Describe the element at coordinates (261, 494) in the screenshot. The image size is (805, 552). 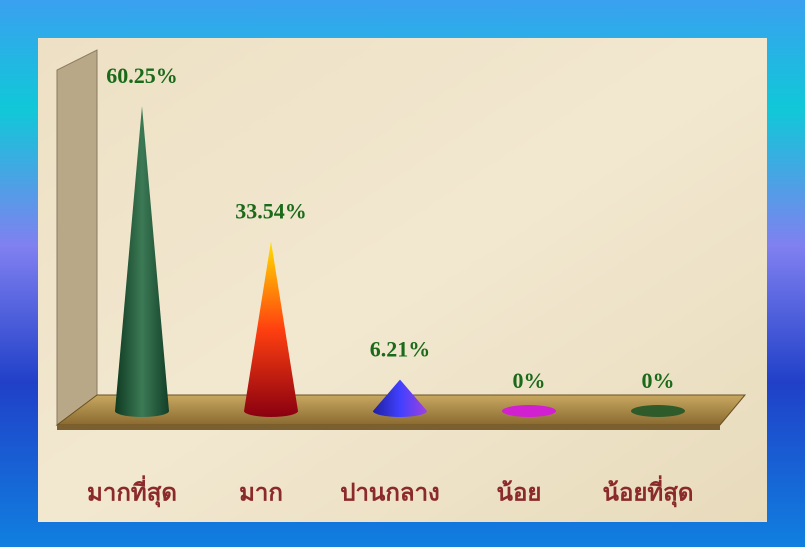
I see `category-label: มาก` at that location.